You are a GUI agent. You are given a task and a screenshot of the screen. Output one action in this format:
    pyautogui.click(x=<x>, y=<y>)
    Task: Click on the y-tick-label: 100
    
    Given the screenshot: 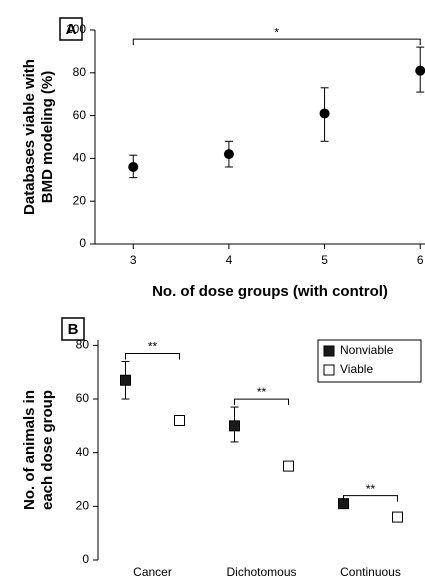 What is the action you would take?
    pyautogui.click(x=76, y=29)
    